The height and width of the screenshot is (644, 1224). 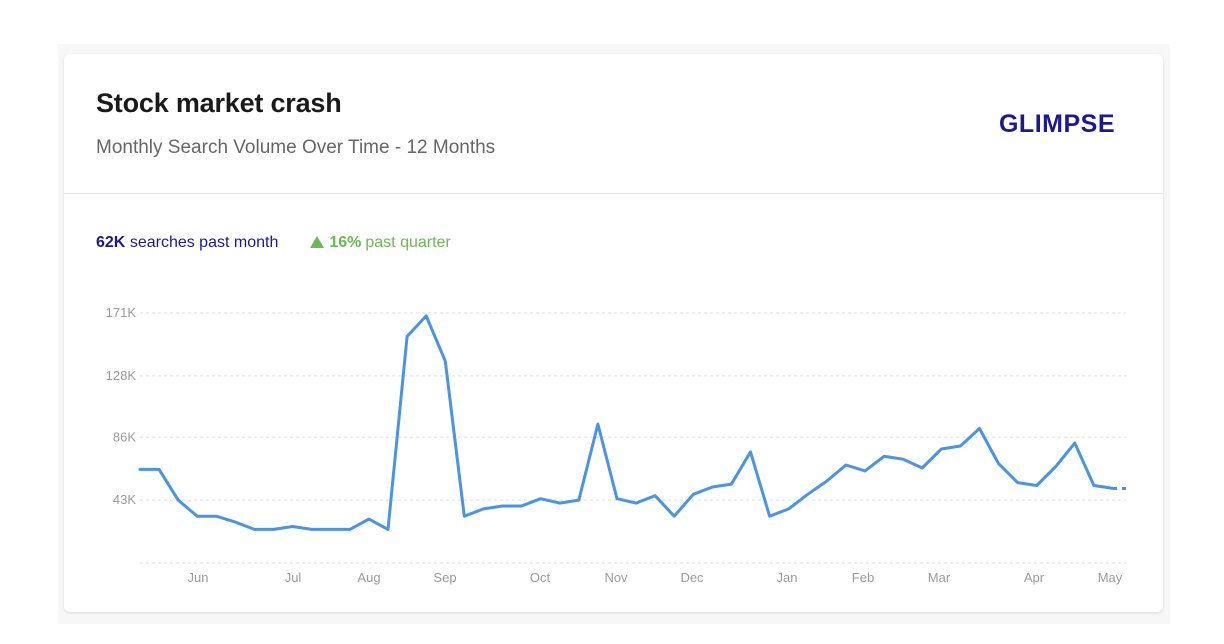 What do you see at coordinates (863, 577) in the screenshot?
I see `x-tick-label: Feb` at bounding box center [863, 577].